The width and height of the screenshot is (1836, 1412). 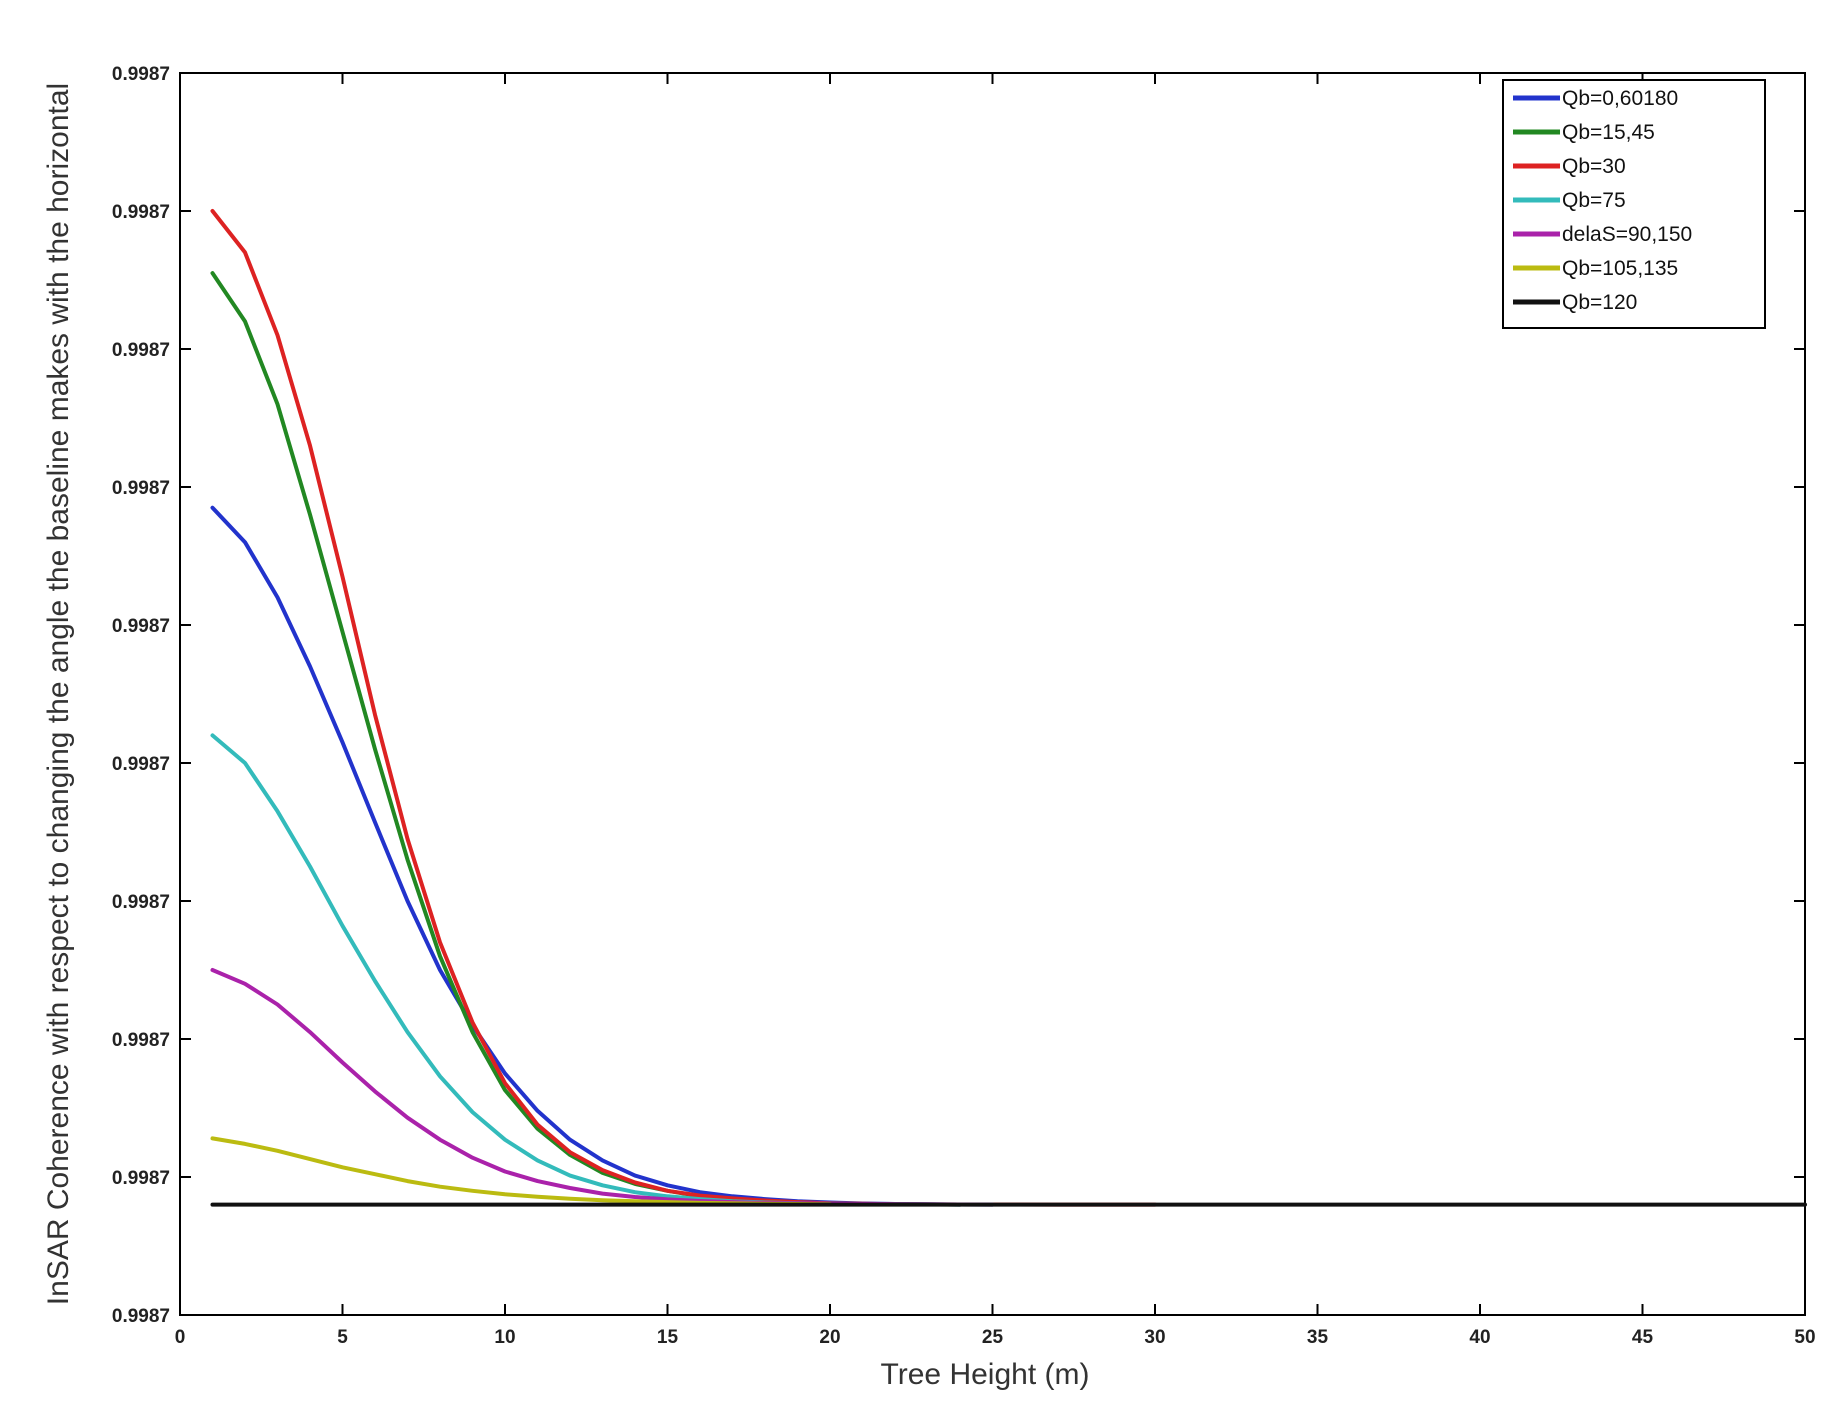 What do you see at coordinates (1479, 1337) in the screenshot?
I see `x-tick-label: 40` at bounding box center [1479, 1337].